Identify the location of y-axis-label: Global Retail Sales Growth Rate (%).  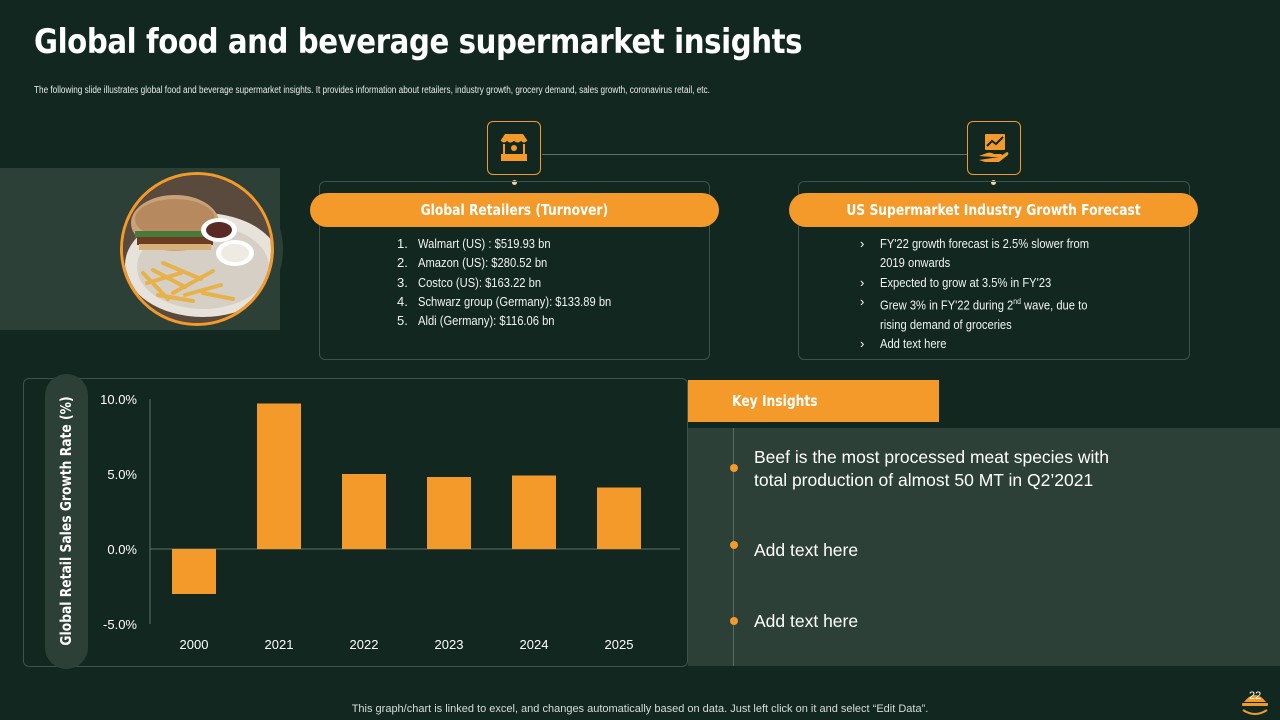
(66, 521).